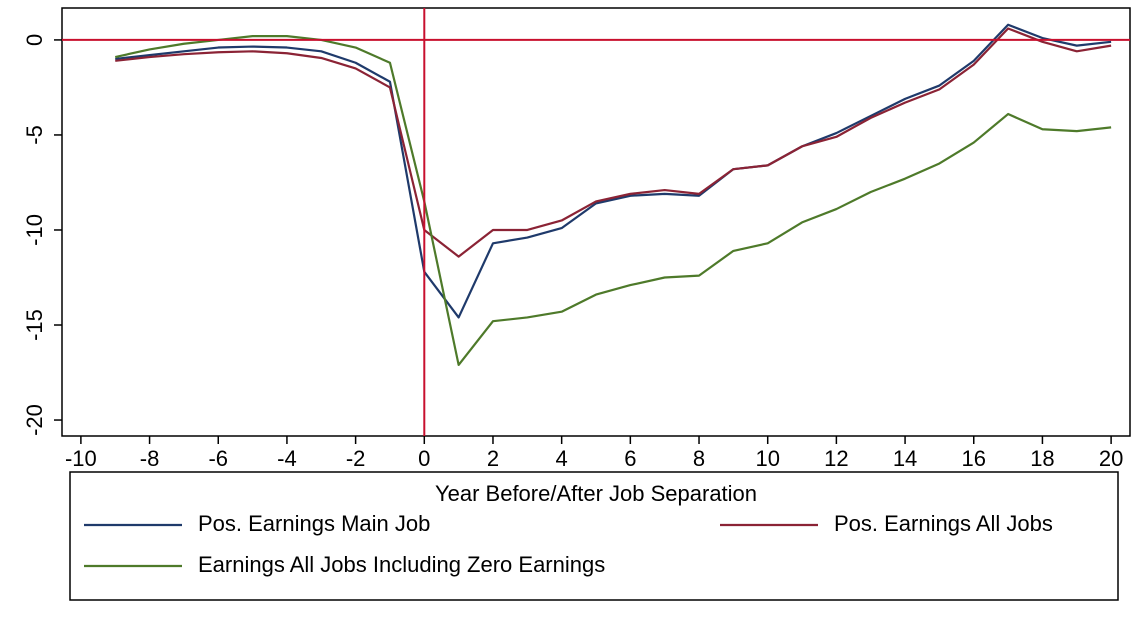 This screenshot has height=620, width=1143. What do you see at coordinates (905, 458) in the screenshot?
I see `x-tick-label: 14` at bounding box center [905, 458].